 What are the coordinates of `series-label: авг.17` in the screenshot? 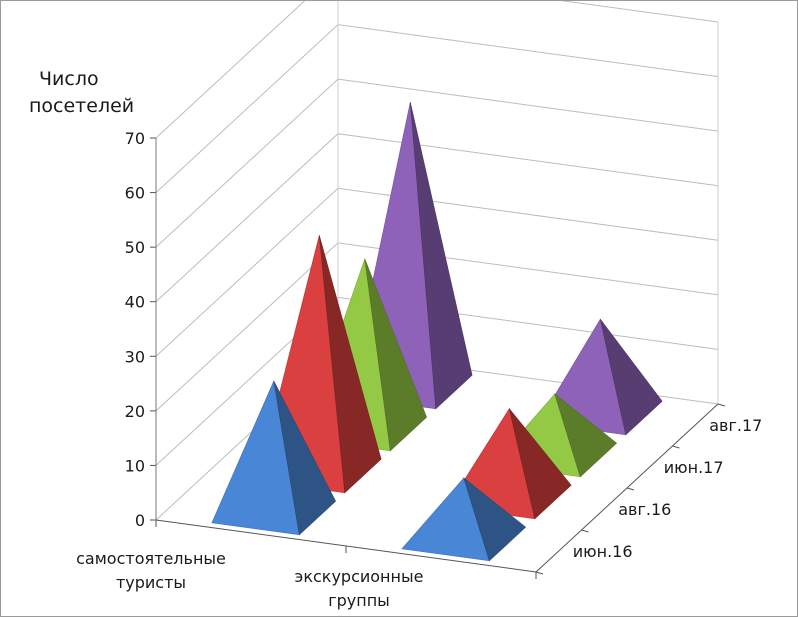 It's located at (735, 425).